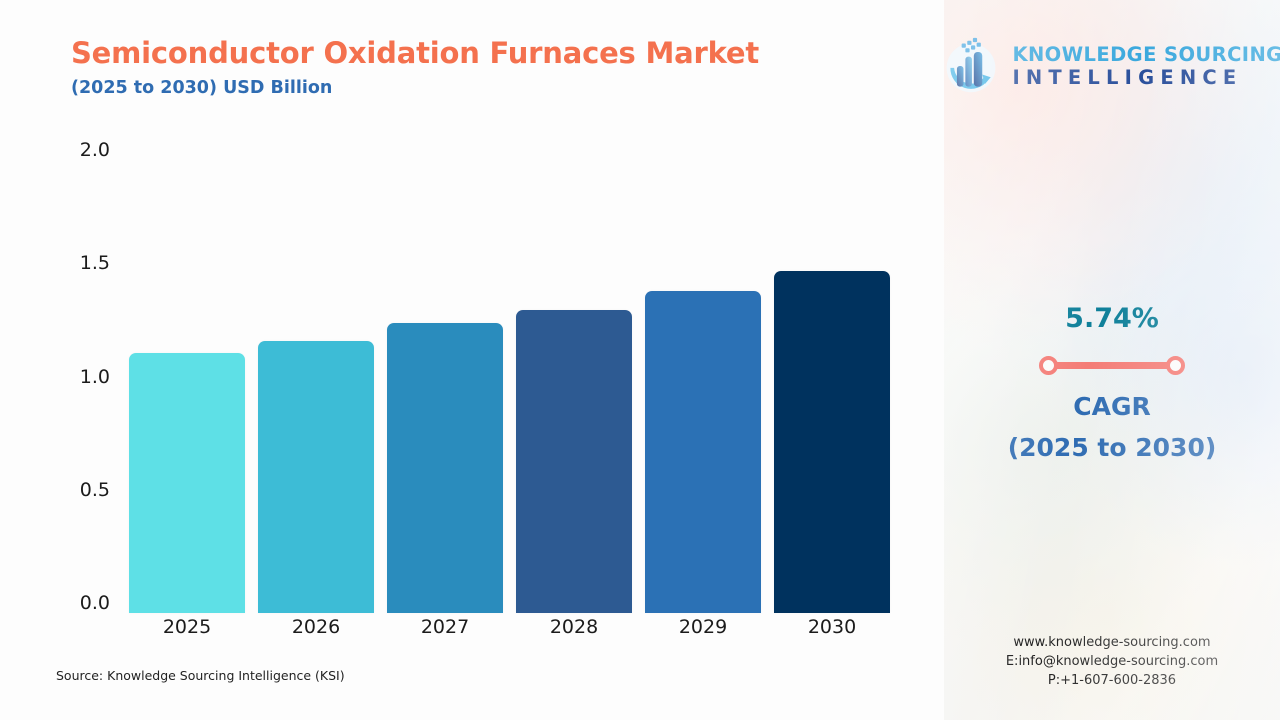 This screenshot has height=720, width=1280. What do you see at coordinates (971, 65) in the screenshot?
I see `knowledge-sourcing-logo-mark-icon` at bounding box center [971, 65].